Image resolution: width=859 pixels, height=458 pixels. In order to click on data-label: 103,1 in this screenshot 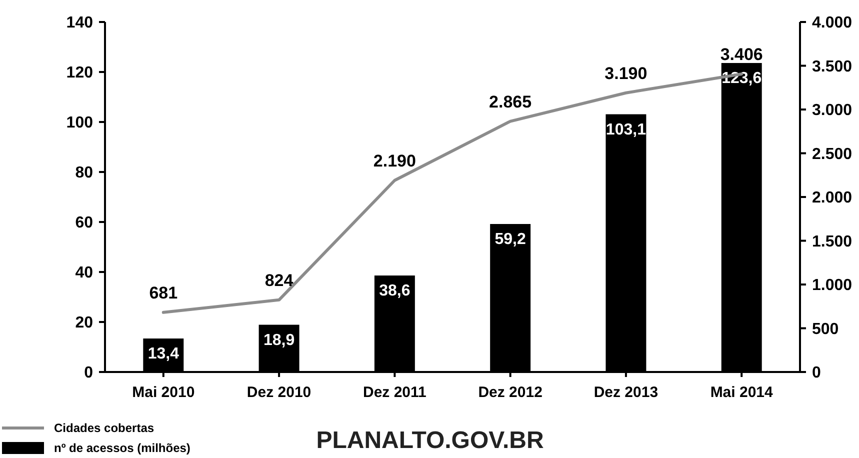, I will do `click(626, 129)`.